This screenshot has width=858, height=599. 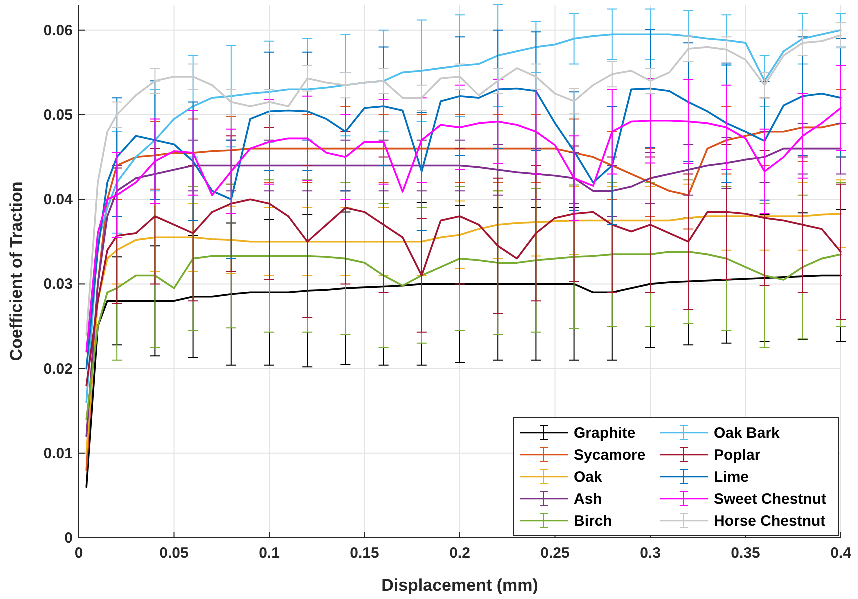 I want to click on legend-label: Oak, so click(x=589, y=477).